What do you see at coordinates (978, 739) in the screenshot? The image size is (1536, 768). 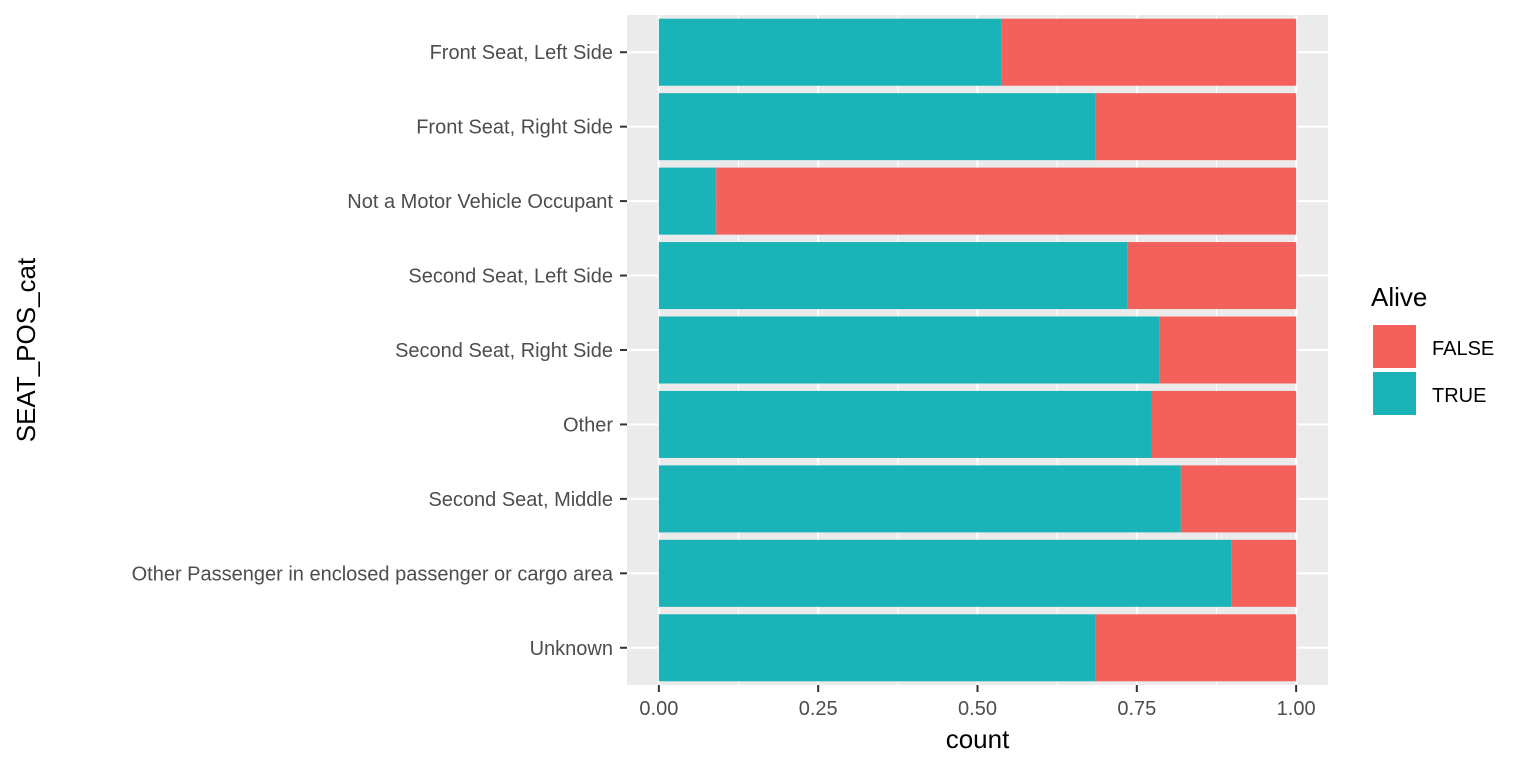 I see `x-axis-title: count` at bounding box center [978, 739].